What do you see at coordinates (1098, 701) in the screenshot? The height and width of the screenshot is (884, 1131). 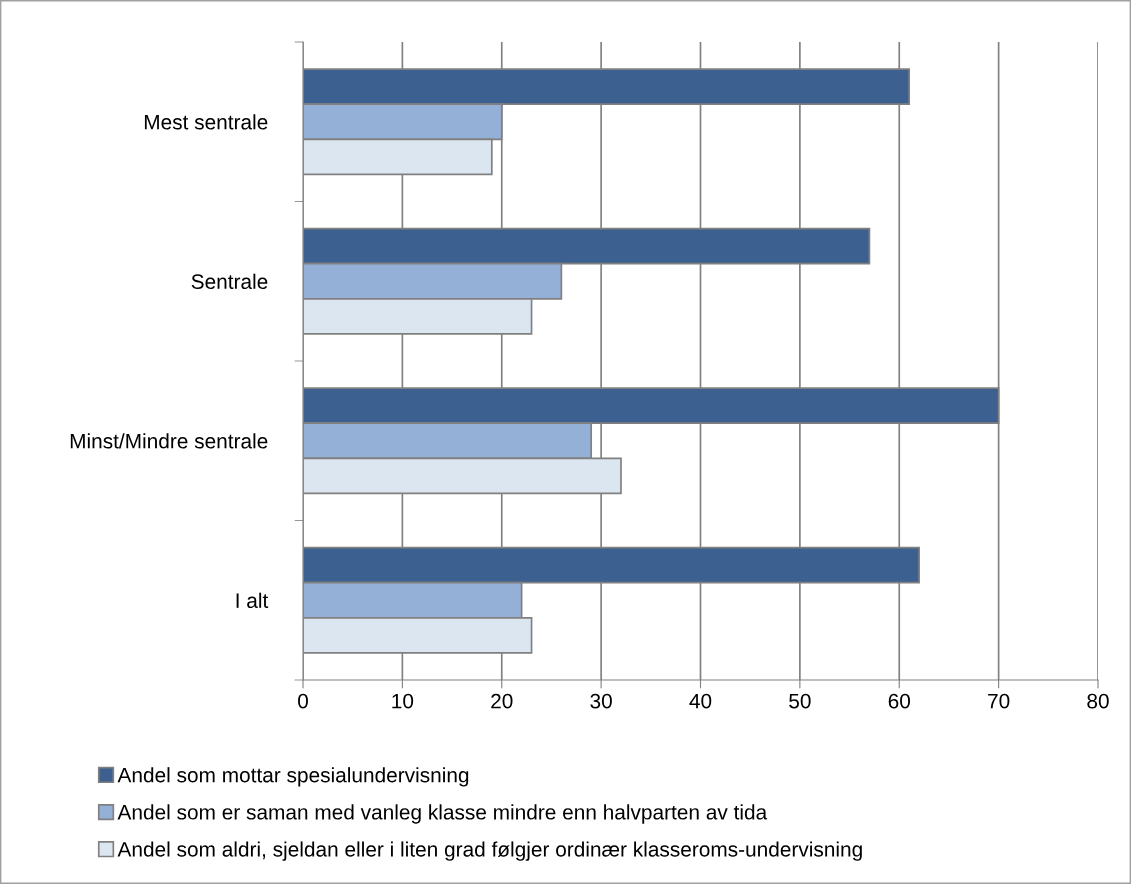 I see `x-tick-label: 80` at bounding box center [1098, 701].